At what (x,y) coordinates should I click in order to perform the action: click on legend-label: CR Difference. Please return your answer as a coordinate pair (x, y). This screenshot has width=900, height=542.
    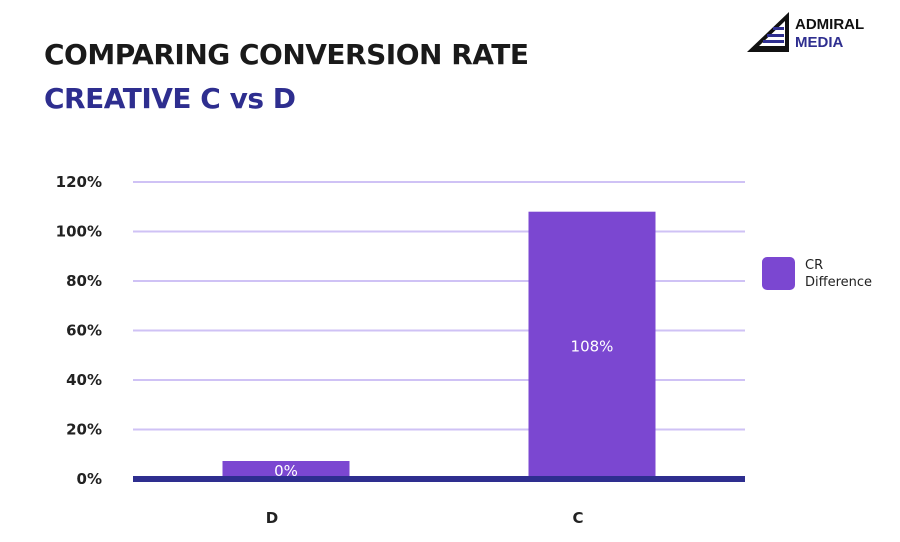
    Looking at the image, I should click on (839, 274).